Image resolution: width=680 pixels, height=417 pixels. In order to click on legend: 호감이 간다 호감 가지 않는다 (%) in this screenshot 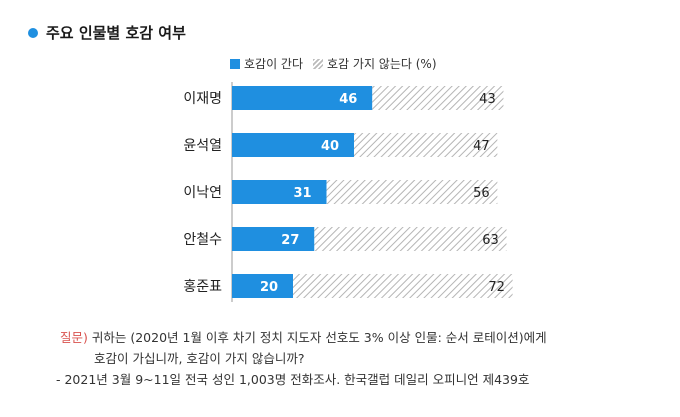, I will do `click(333, 63)`.